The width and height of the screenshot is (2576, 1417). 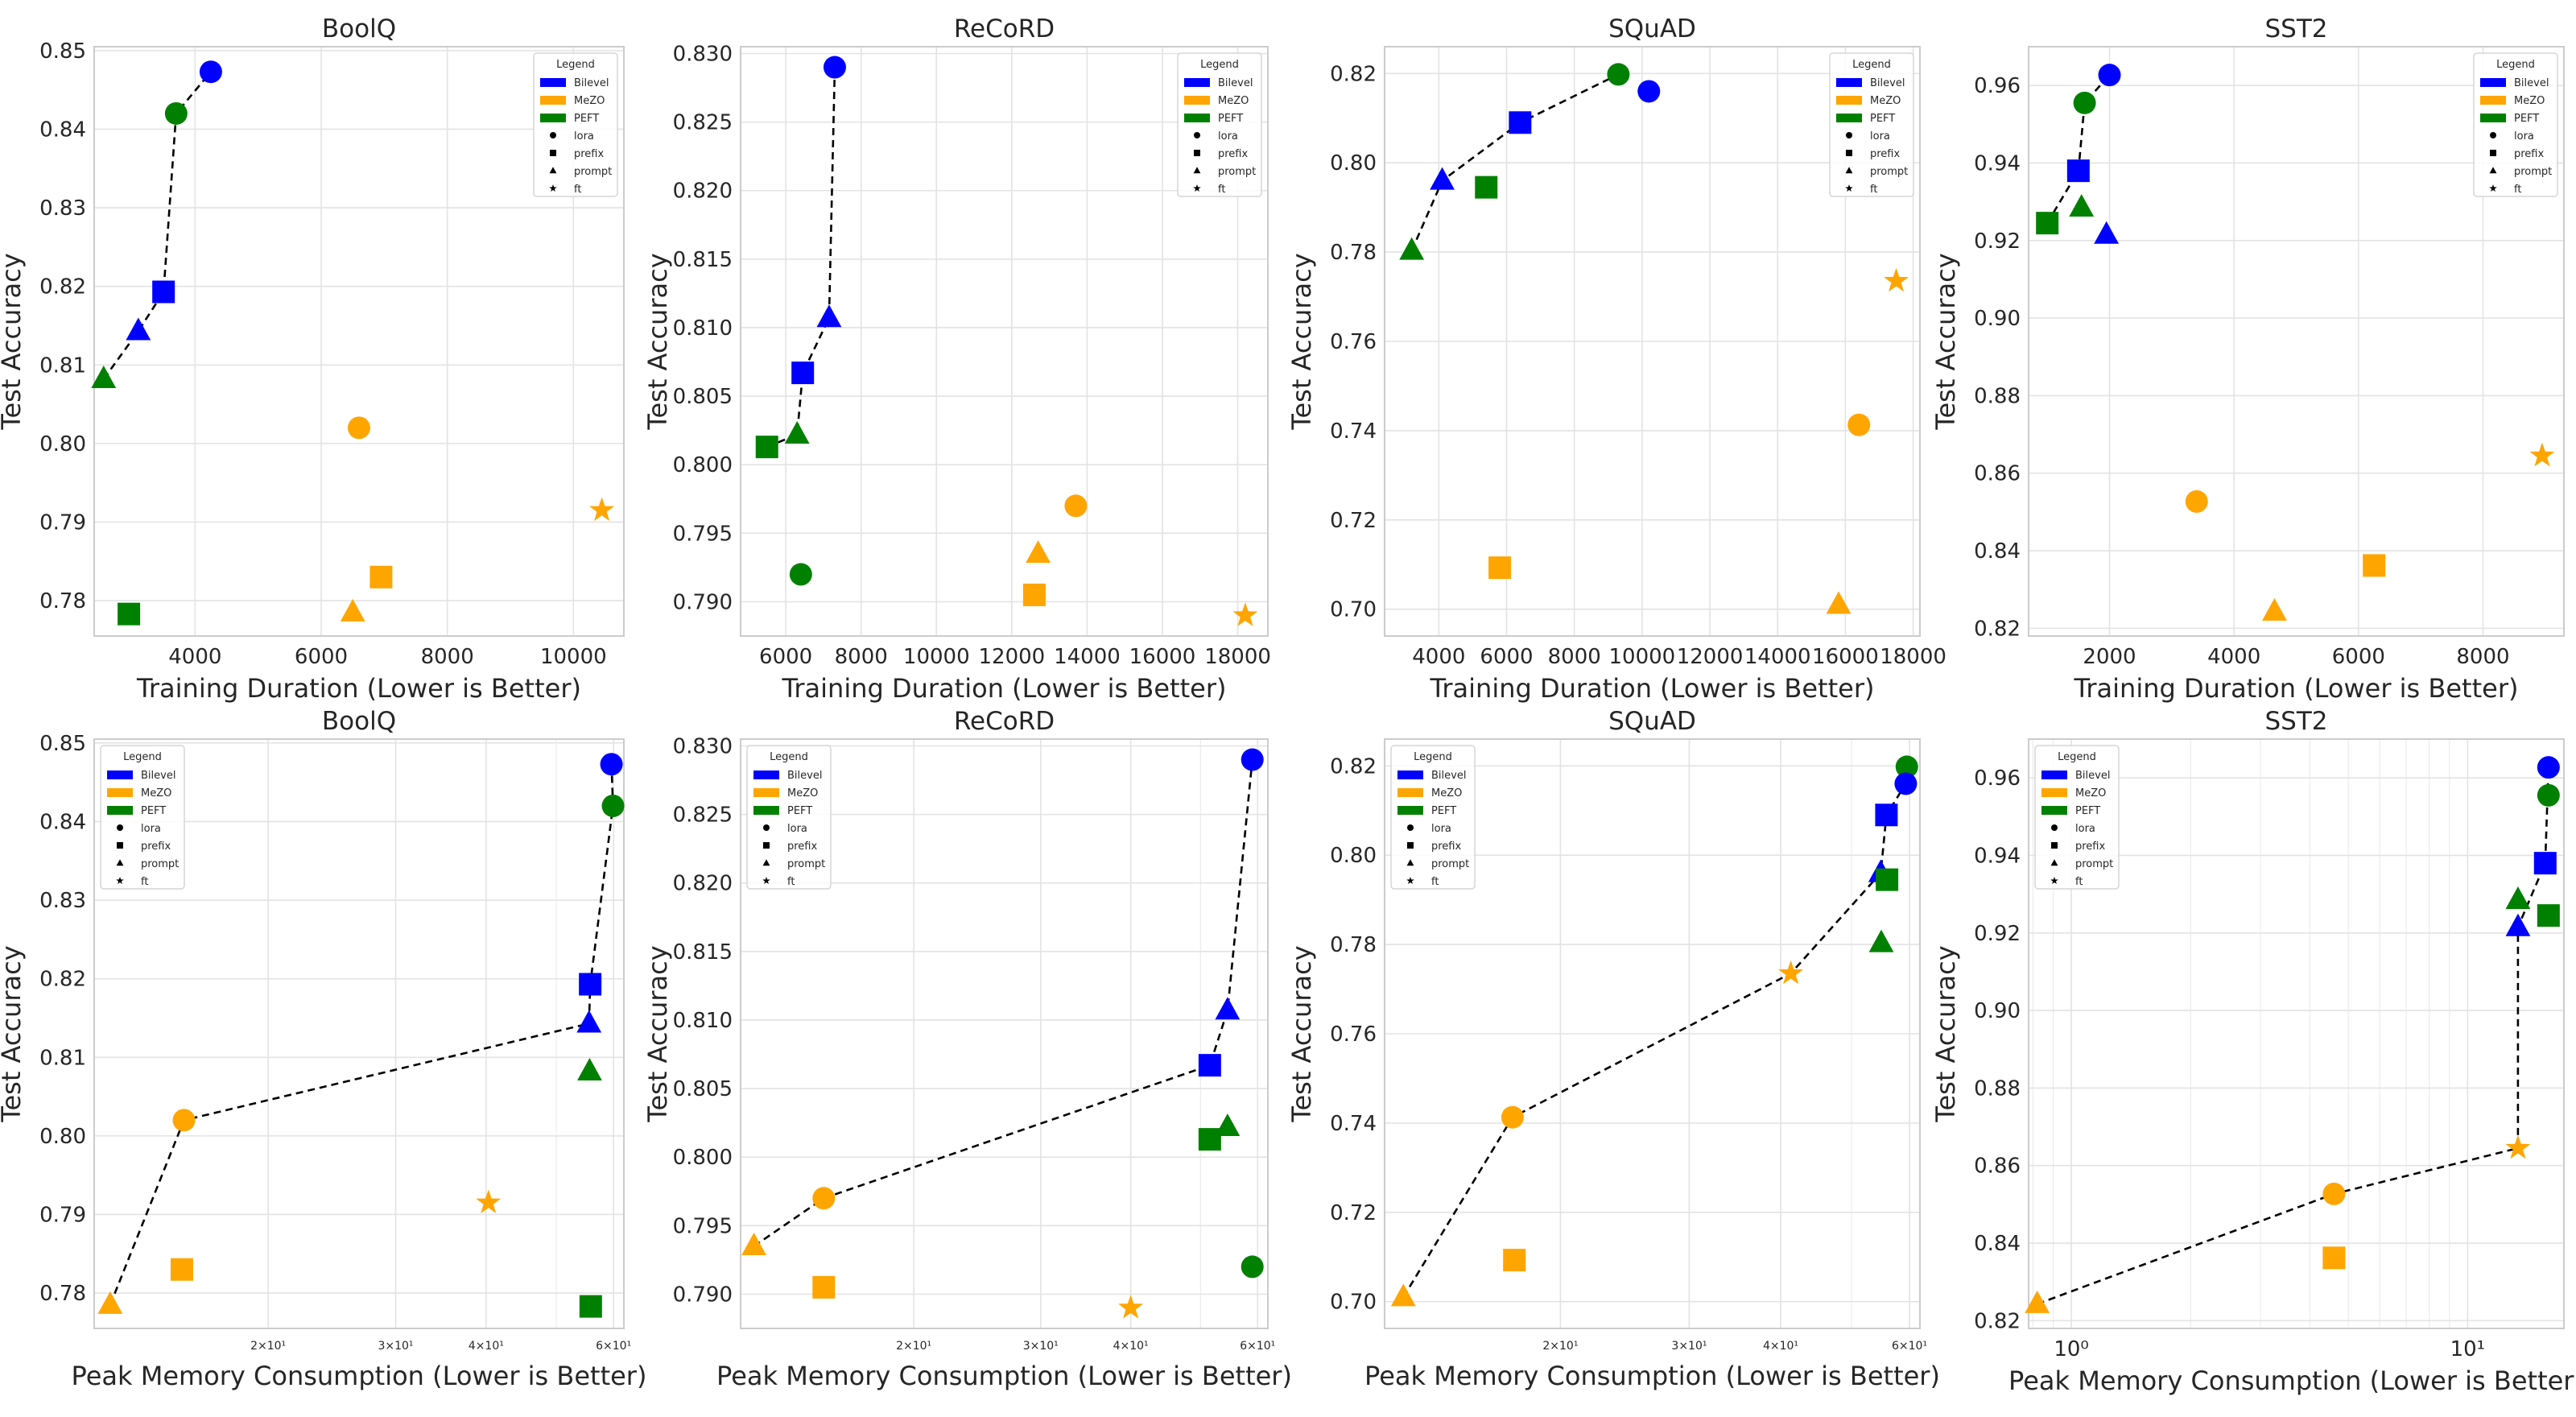 I want to click on x-tick-label: 2×10¹, so click(x=913, y=1346).